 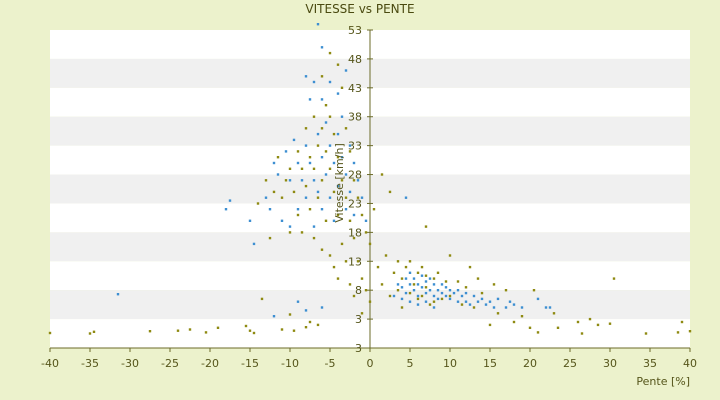 I want to click on x-tick-label: 5, so click(x=410, y=363).